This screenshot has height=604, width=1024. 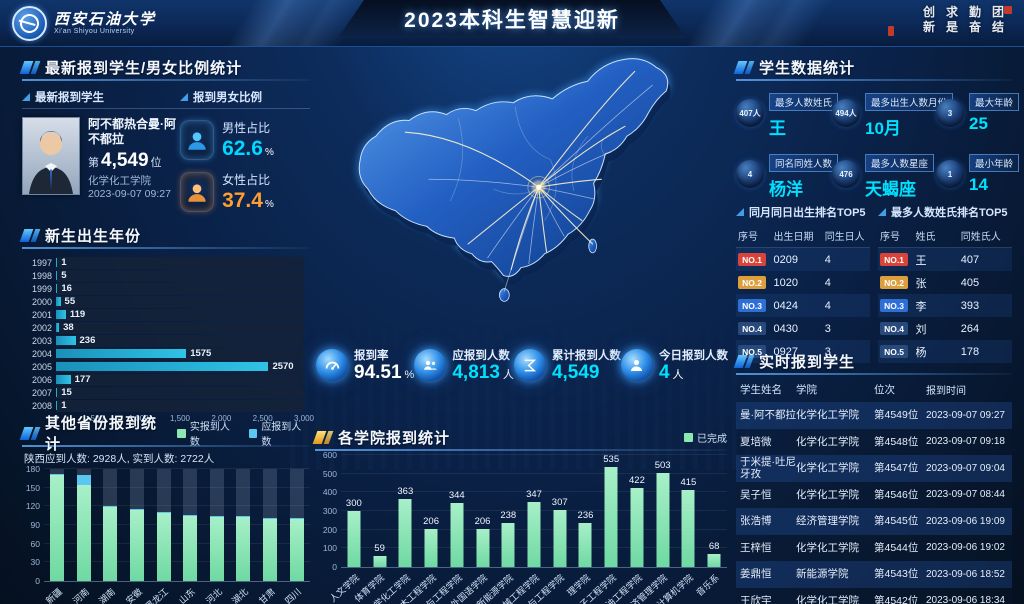 I want to click on stat-badge: 4, so click(x=750, y=174).